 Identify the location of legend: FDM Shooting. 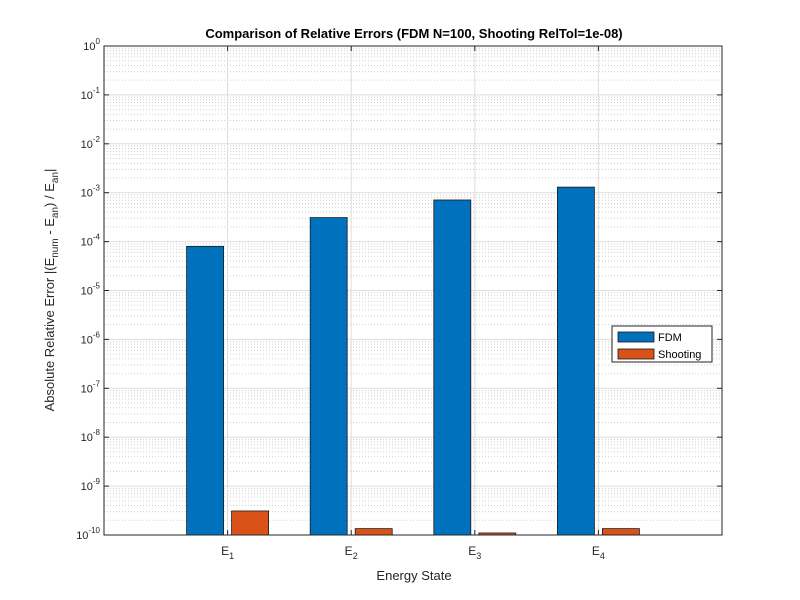
(662, 344).